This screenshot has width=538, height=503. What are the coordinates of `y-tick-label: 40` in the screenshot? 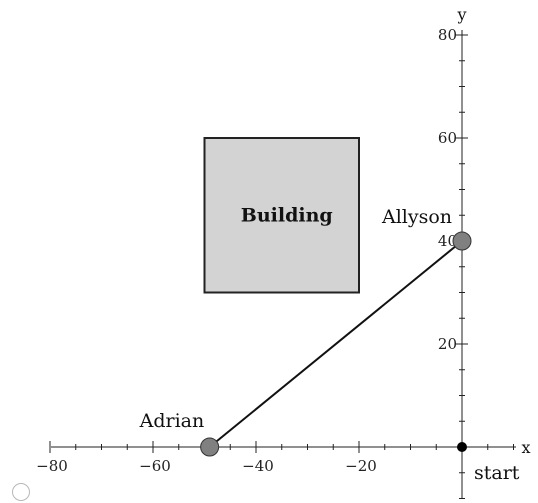 It's located at (447, 241).